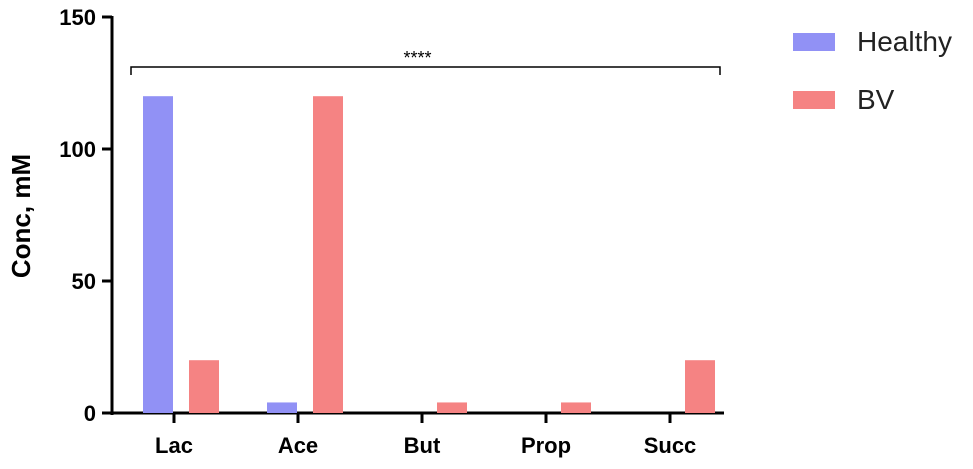 This screenshot has width=973, height=469. What do you see at coordinates (700, 386) in the screenshot?
I see `bar-bv-succ` at bounding box center [700, 386].